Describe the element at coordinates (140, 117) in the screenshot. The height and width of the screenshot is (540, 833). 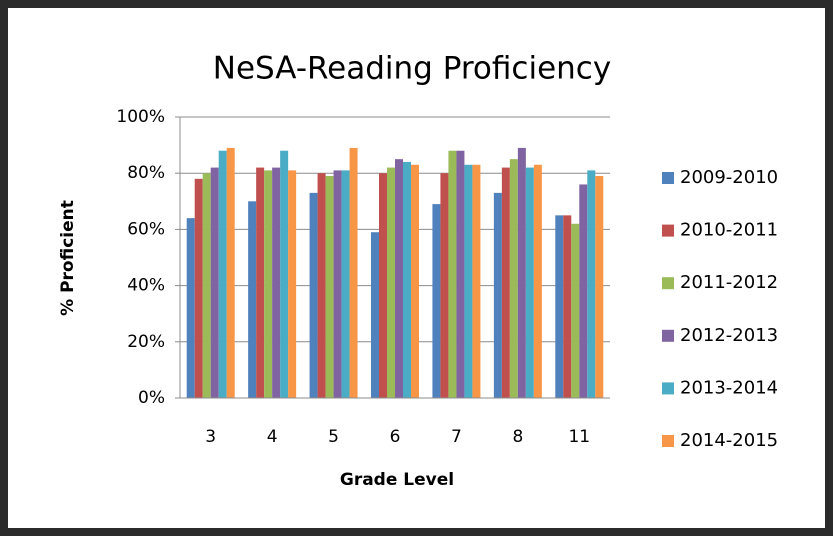
I see `y-tick-label: 100%` at that location.